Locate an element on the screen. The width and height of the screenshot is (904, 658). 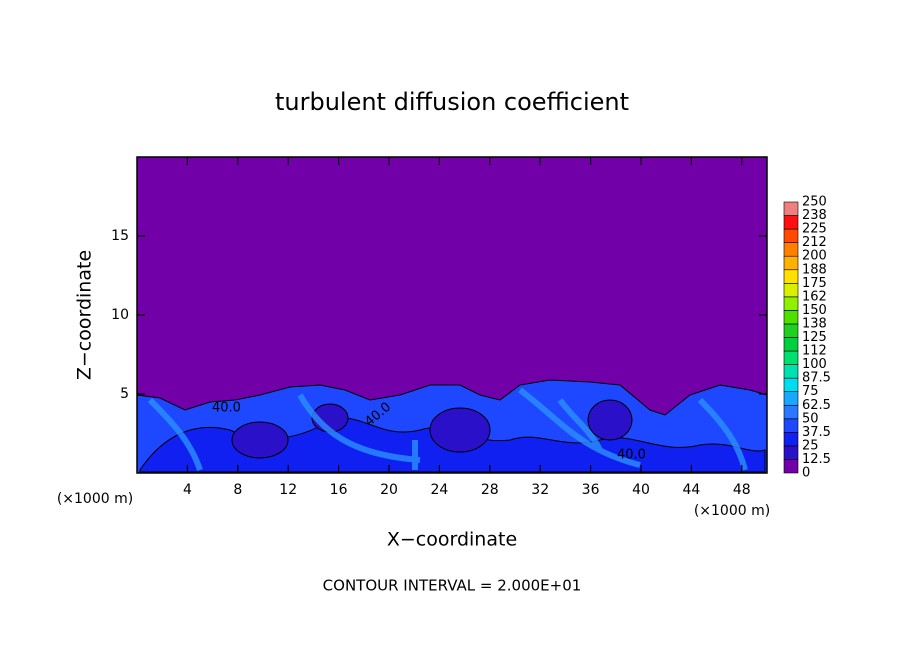
y-axis-label: Z−coordinate is located at coordinates (85, 315).